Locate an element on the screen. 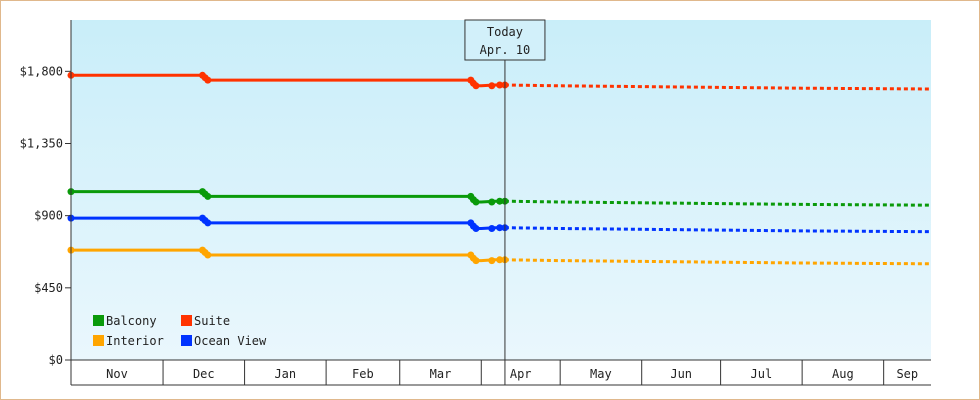  x-tick-label: Mar is located at coordinates (441, 374).